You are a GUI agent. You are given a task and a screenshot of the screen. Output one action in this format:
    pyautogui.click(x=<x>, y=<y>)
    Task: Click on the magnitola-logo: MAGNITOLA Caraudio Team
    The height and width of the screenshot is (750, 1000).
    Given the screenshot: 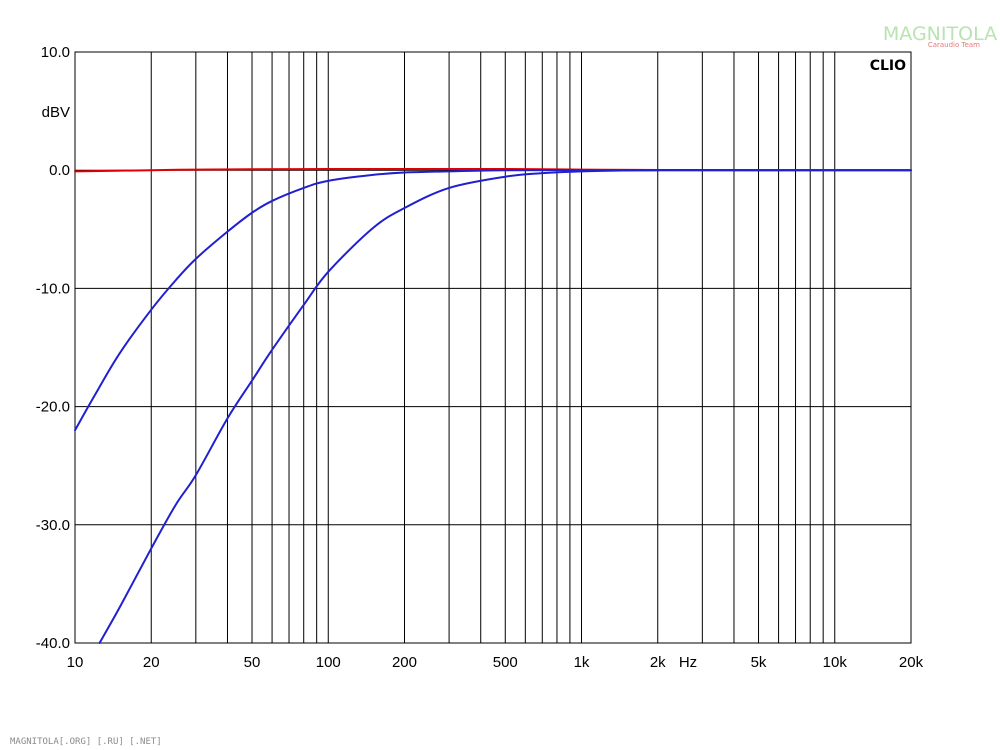 What is the action you would take?
    pyautogui.click(x=940, y=36)
    